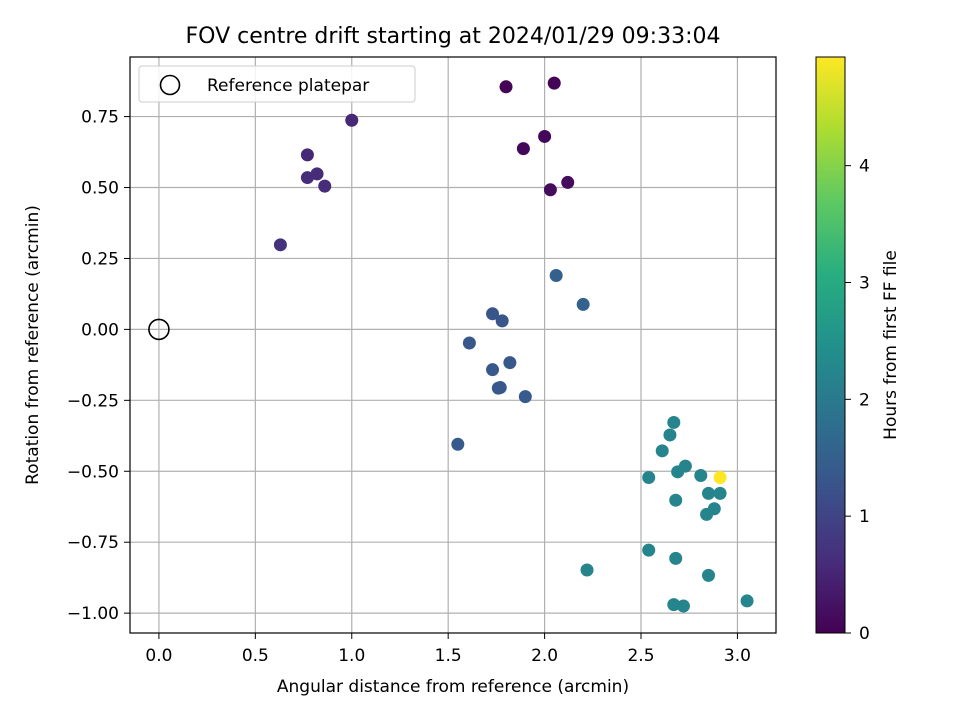 This screenshot has height=720, width=960. Describe the element at coordinates (33, 345) in the screenshot. I see `y-axis-label: Rotation from reference (arcmin)` at that location.